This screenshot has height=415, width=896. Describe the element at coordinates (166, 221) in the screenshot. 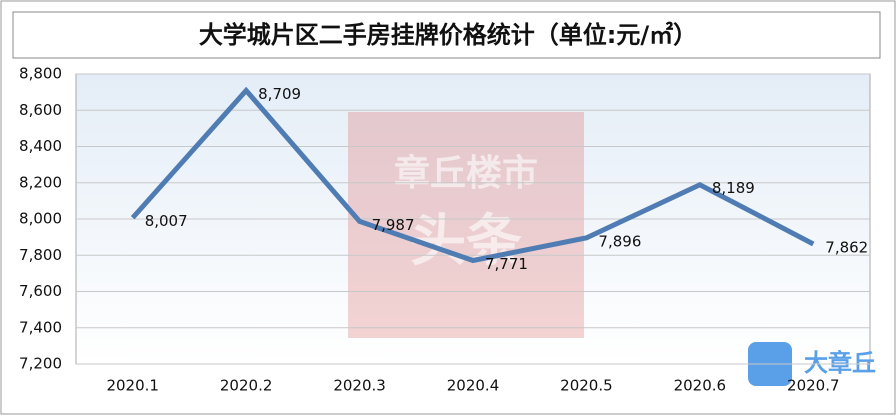

I see `data-label: 8,007` at that location.